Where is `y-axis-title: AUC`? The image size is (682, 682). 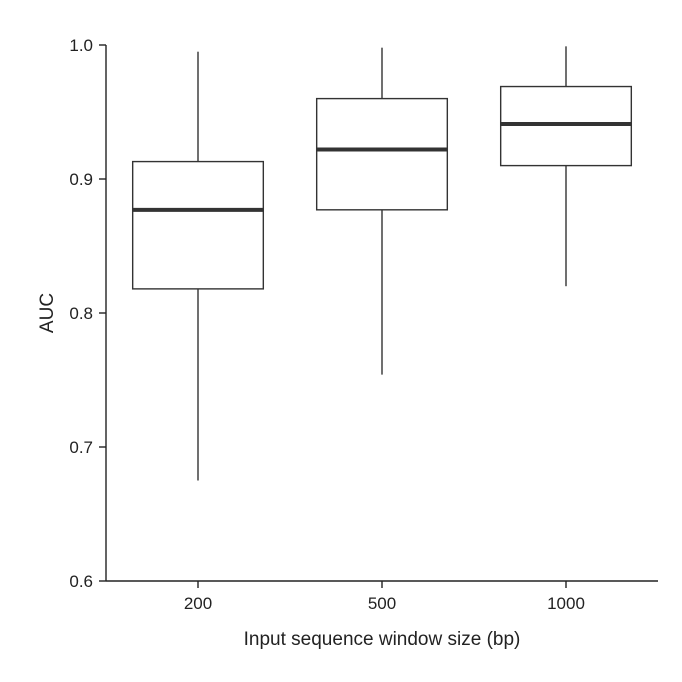 y-axis-title: AUC is located at coordinates (47, 313).